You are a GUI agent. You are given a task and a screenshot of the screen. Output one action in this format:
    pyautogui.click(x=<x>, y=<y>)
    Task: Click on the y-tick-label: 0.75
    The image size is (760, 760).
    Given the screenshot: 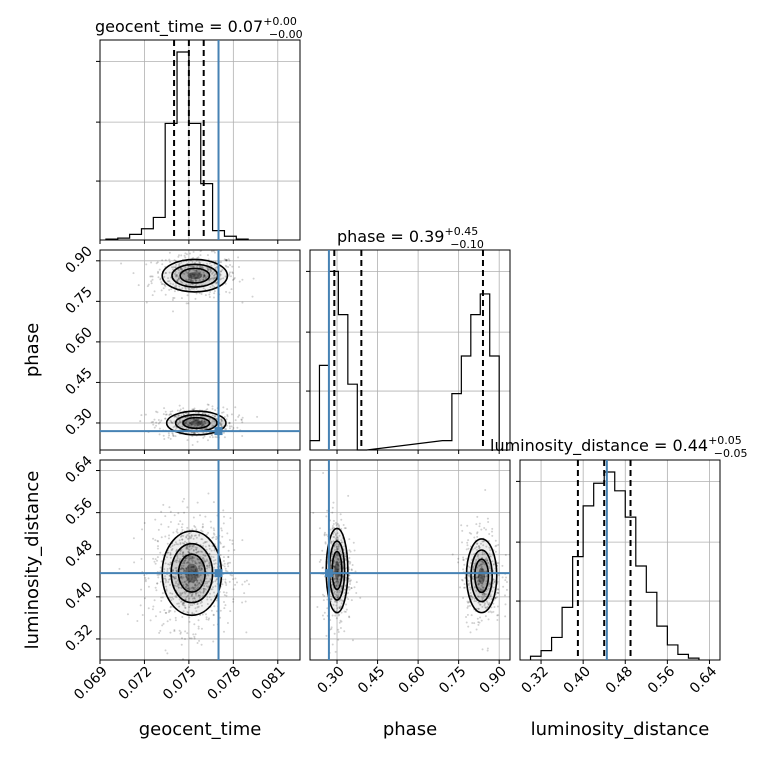 What is the action you would take?
    pyautogui.click(x=78, y=300)
    